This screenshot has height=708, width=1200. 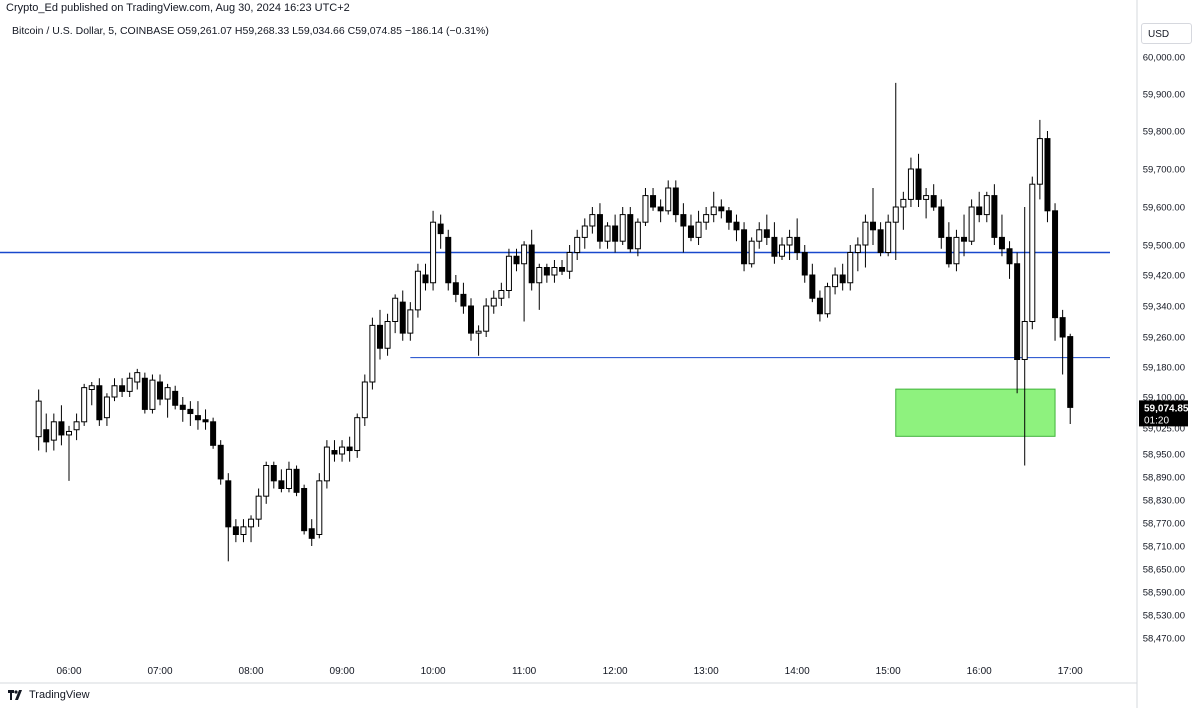 I want to click on demand-zone-layer, so click(x=975, y=412).